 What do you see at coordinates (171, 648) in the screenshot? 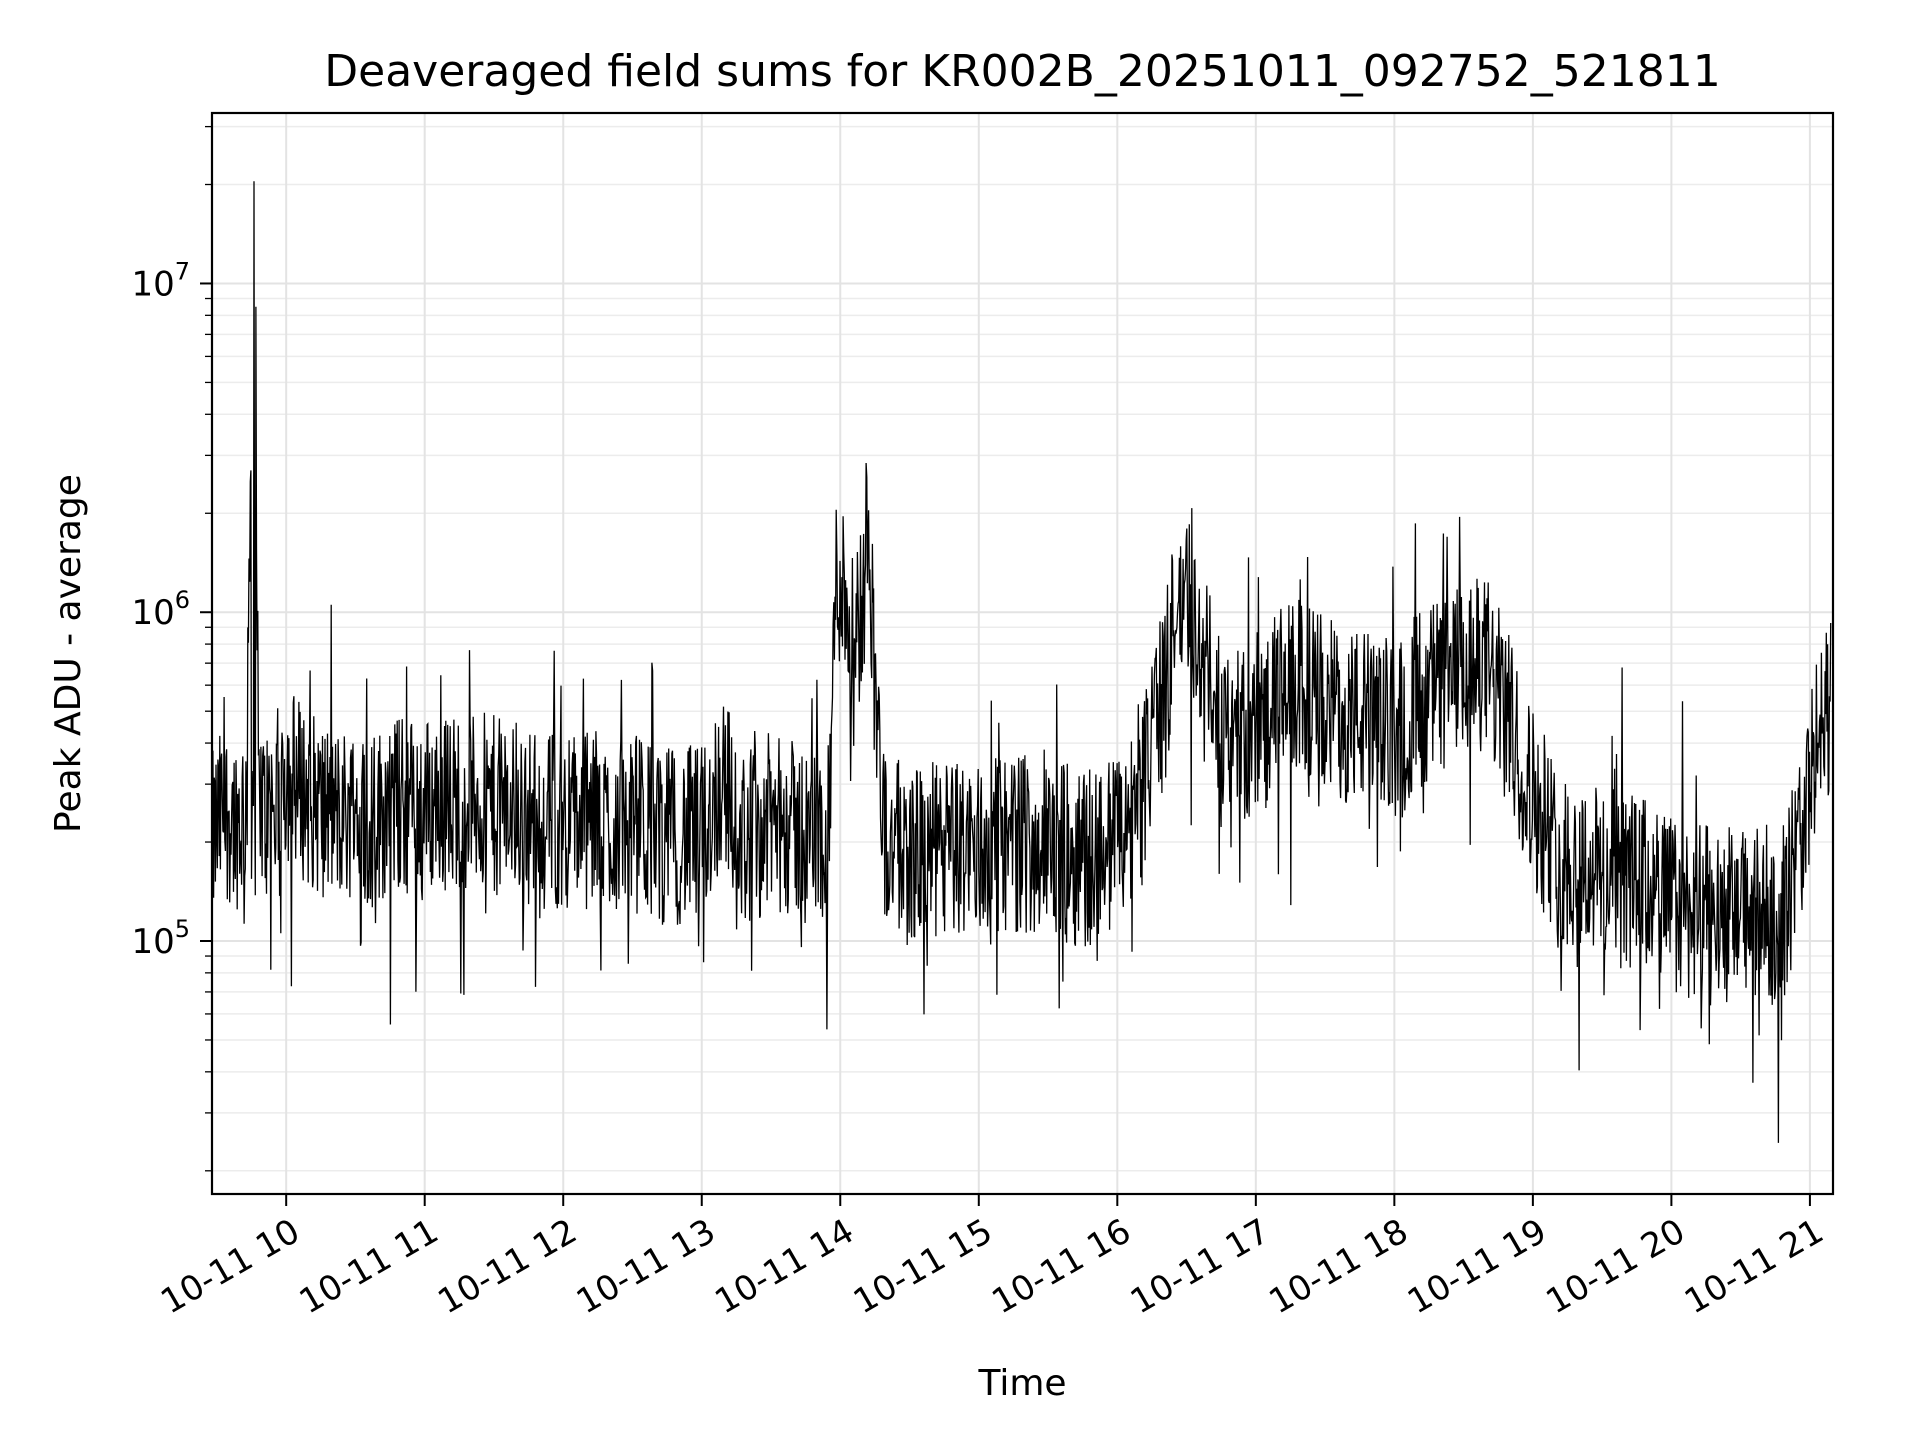
I see `y-axis-ticks: 10⁵ 10⁶ 10⁷` at bounding box center [171, 648].